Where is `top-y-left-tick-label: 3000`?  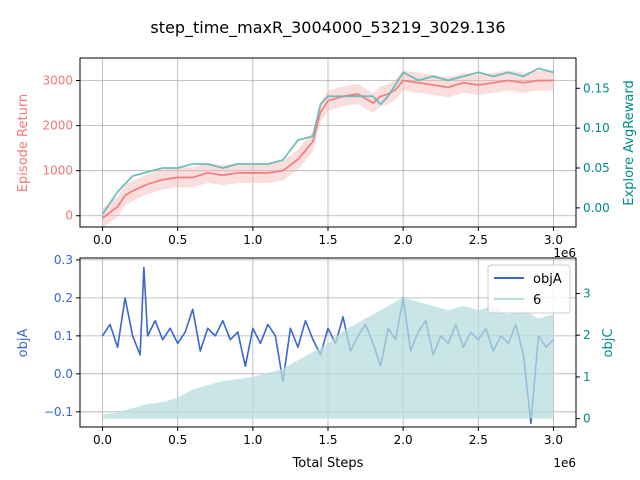 top-y-left-tick-label: 3000 is located at coordinates (57, 81).